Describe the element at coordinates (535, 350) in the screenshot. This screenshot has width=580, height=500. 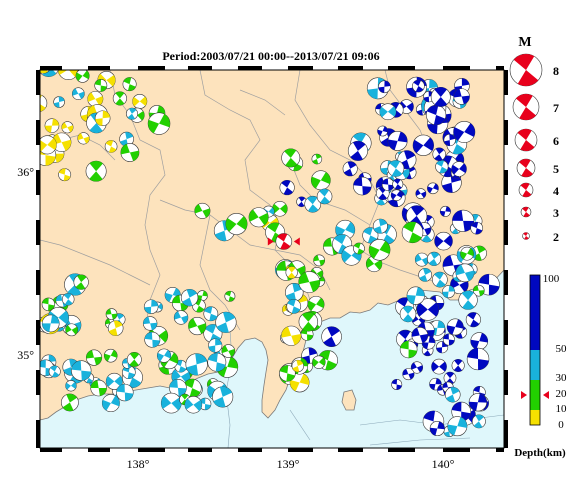
I see `depth-colorbar-frame` at that location.